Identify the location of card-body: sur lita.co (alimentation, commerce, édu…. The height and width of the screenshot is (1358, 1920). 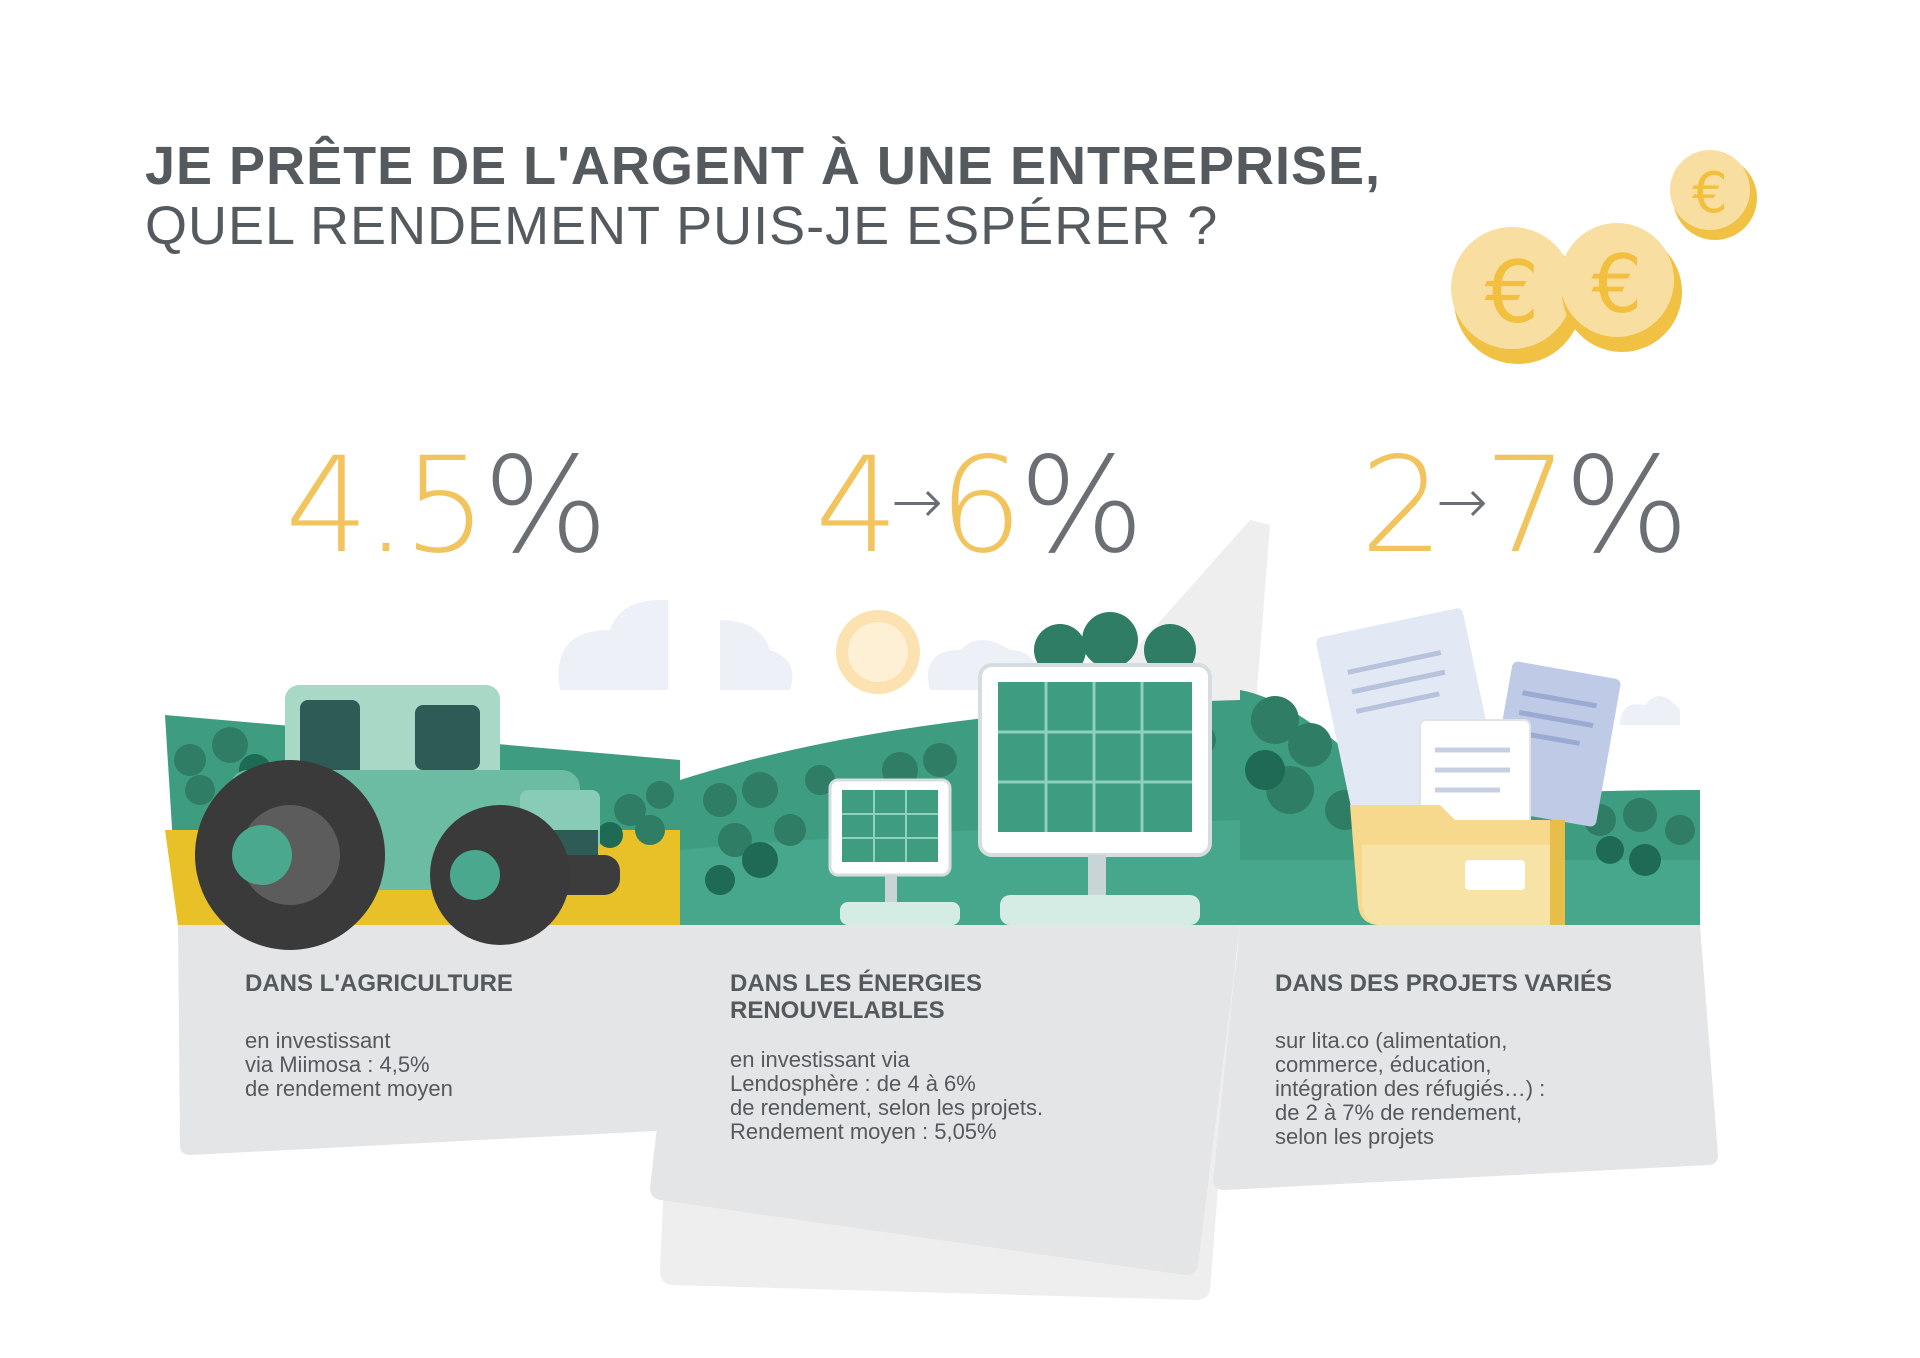
(1410, 1088).